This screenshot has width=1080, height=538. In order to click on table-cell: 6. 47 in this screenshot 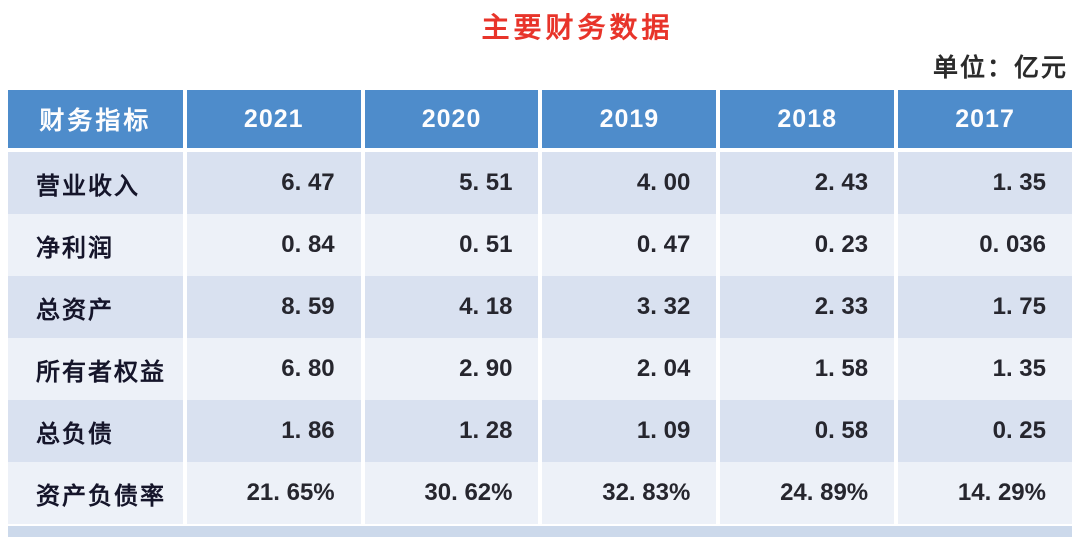, I will do `click(273, 183)`.